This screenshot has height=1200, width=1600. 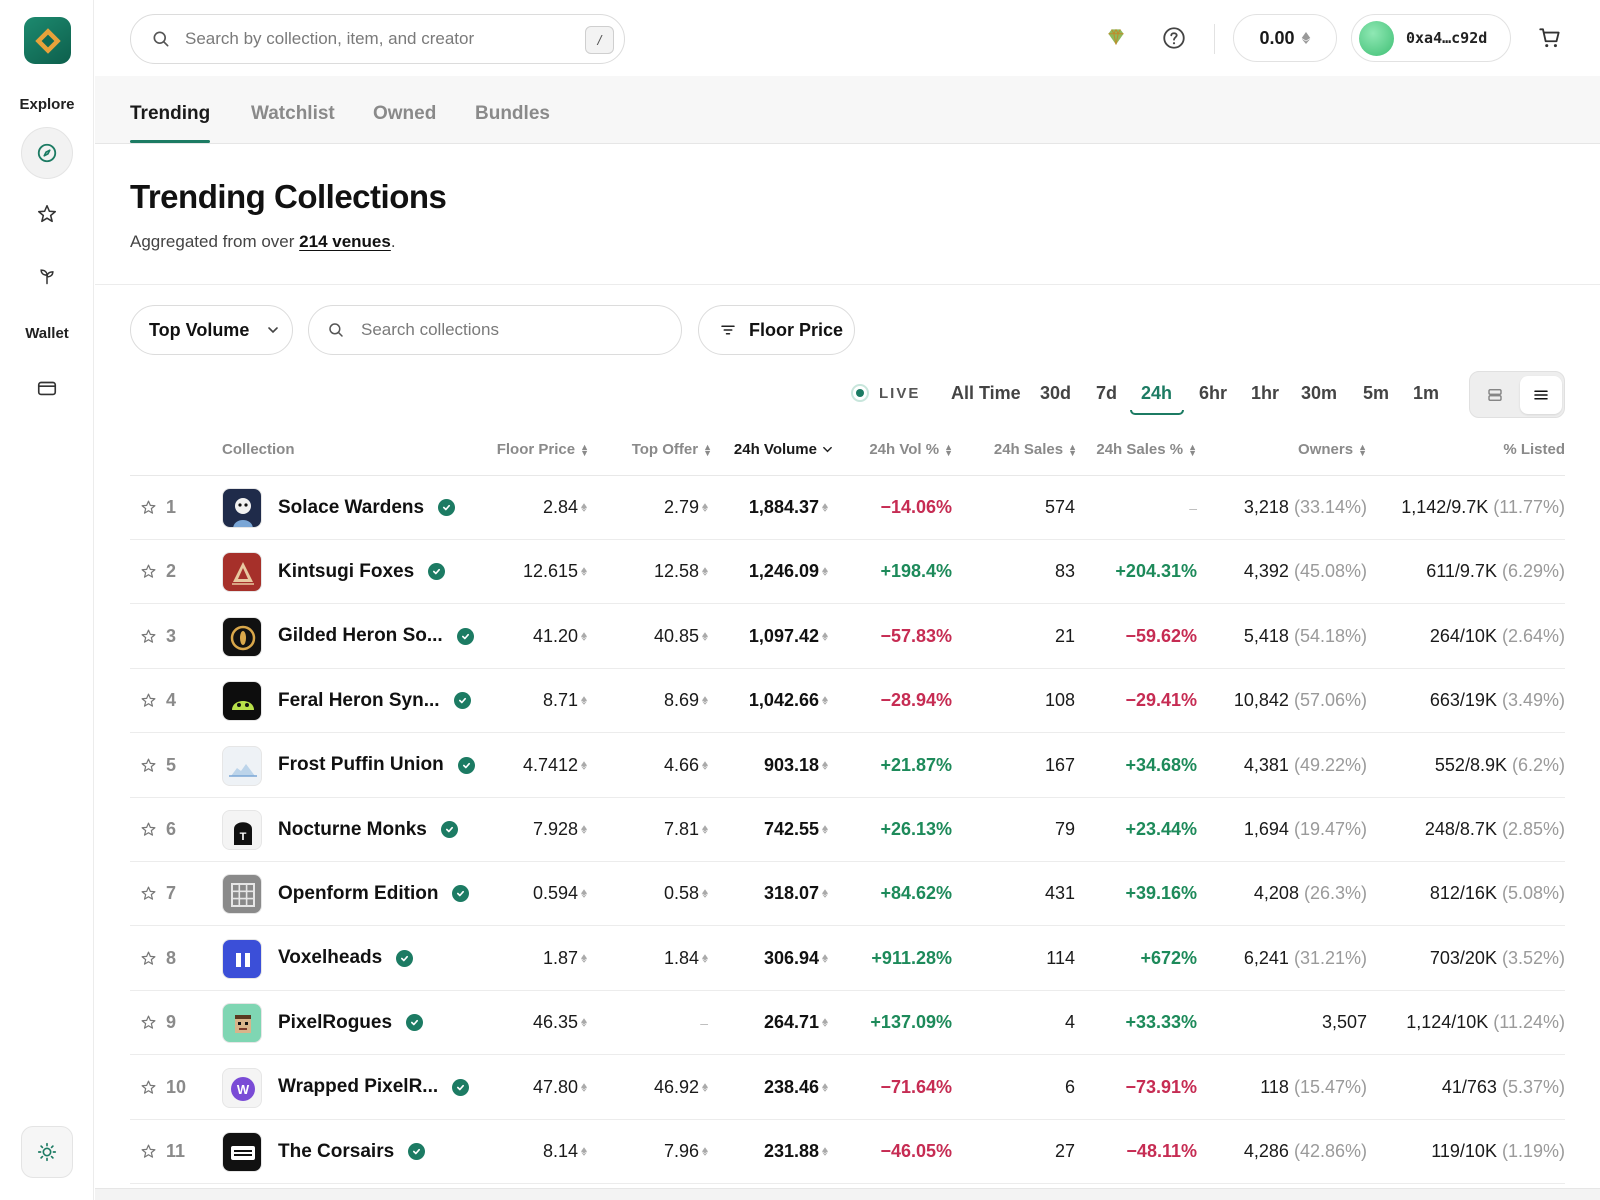 What do you see at coordinates (375, 39) in the screenshot?
I see `global-search-input` at bounding box center [375, 39].